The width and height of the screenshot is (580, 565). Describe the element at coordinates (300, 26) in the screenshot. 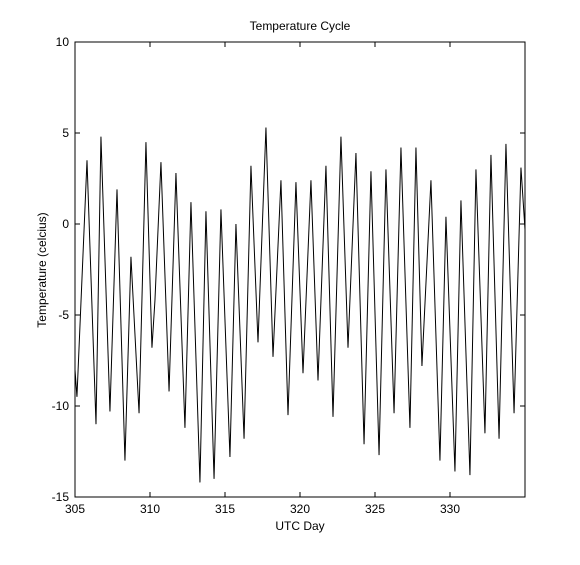

I see `chart-title: Temperature Cycle` at that location.